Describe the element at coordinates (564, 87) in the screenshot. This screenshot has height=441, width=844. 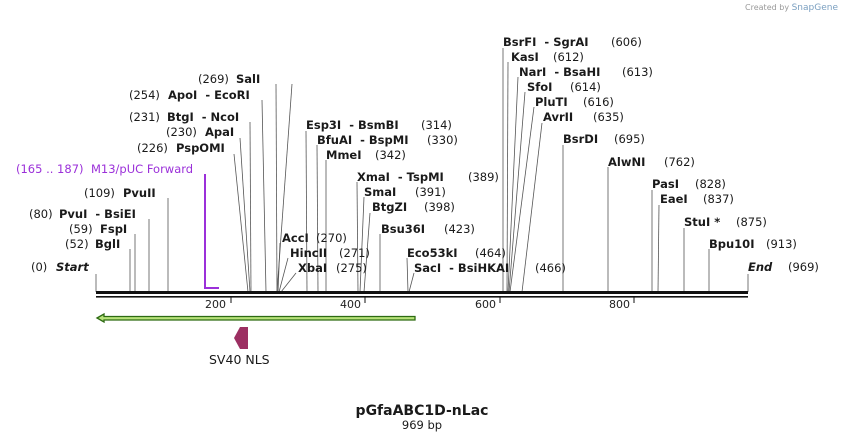
I see `site-sfoi: SfoI (614)` at that location.